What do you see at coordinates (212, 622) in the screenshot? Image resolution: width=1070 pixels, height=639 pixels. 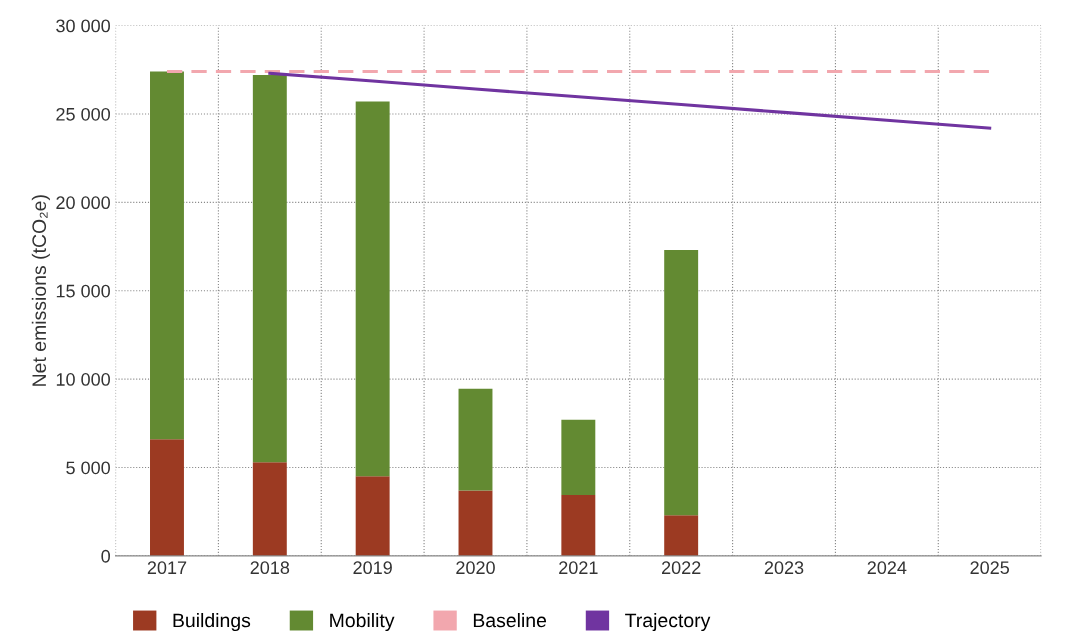 I see `legend-label: Buildings` at bounding box center [212, 622].